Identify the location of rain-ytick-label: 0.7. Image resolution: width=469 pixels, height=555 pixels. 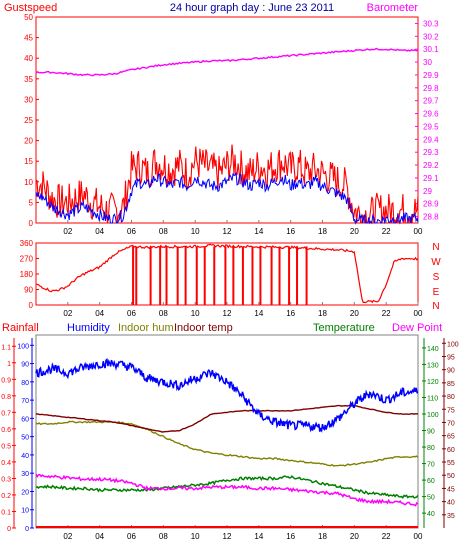
(6, 413).